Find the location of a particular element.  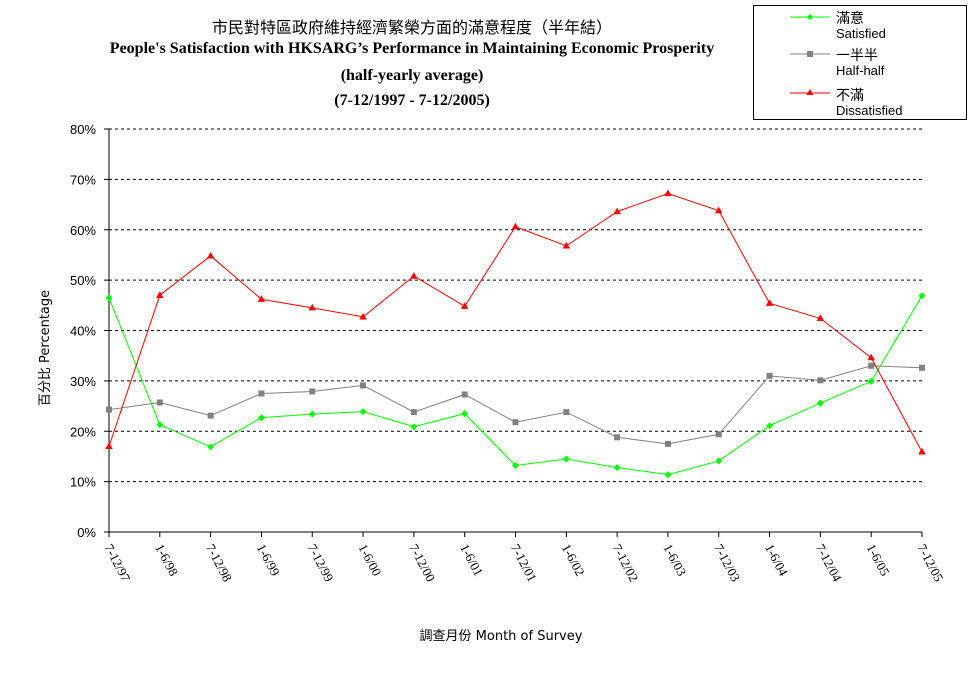

y-tick-label: 60% is located at coordinates (83, 230).